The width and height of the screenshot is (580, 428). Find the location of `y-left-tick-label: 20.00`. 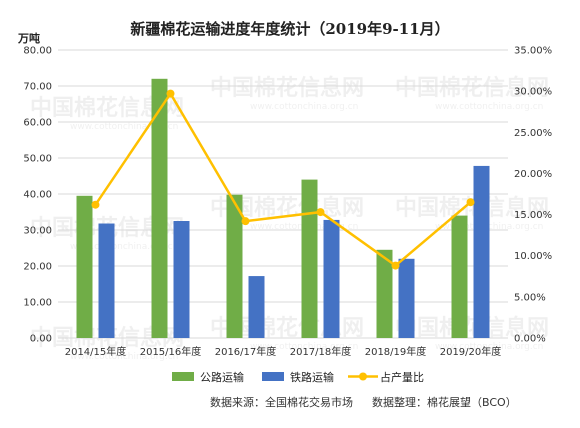

y-left-tick-label: 20.00 is located at coordinates (37, 267).